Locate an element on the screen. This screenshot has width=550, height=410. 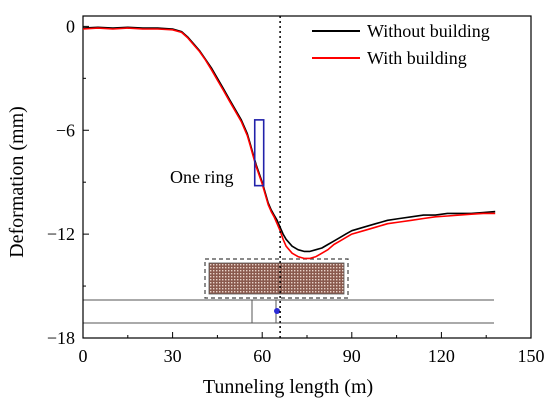
y-tick-label: −6 is located at coordinates (65, 130).